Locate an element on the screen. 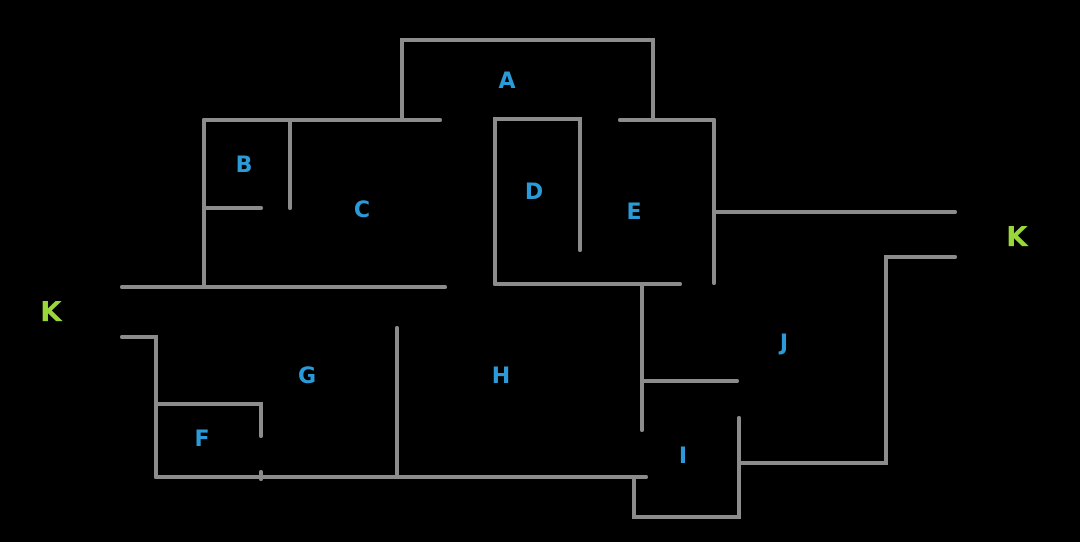 The width and height of the screenshot is (1080, 542). room-label-j: J is located at coordinates (783, 343).